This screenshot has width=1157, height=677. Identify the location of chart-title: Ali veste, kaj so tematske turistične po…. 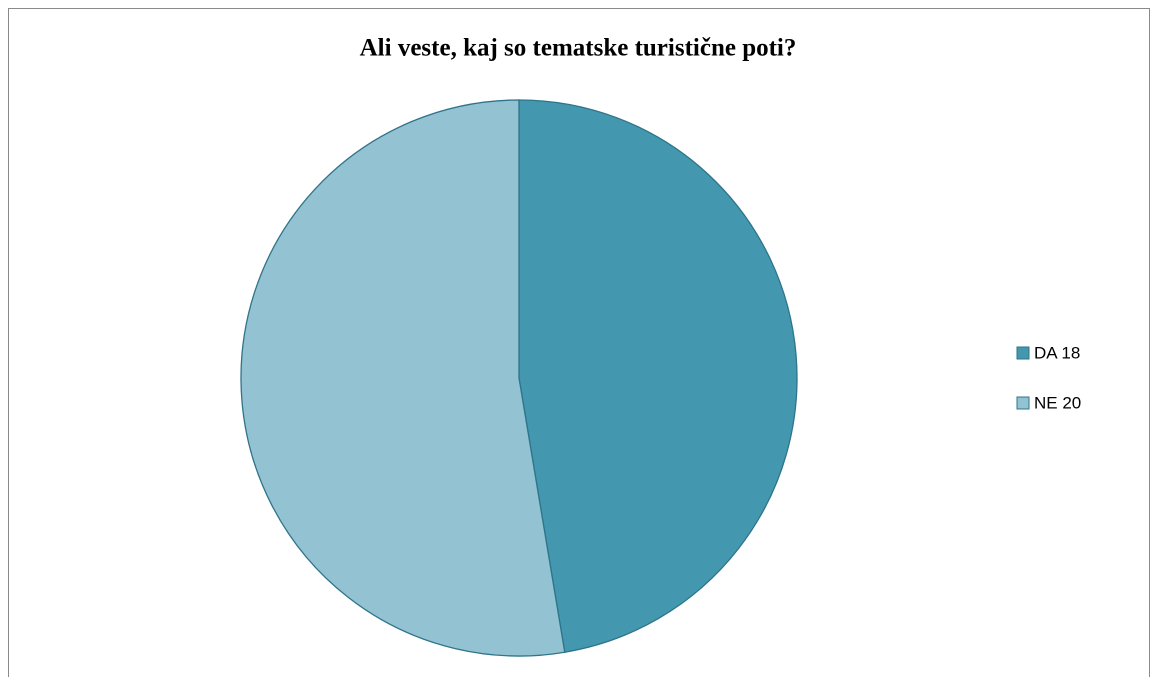
(578, 48).